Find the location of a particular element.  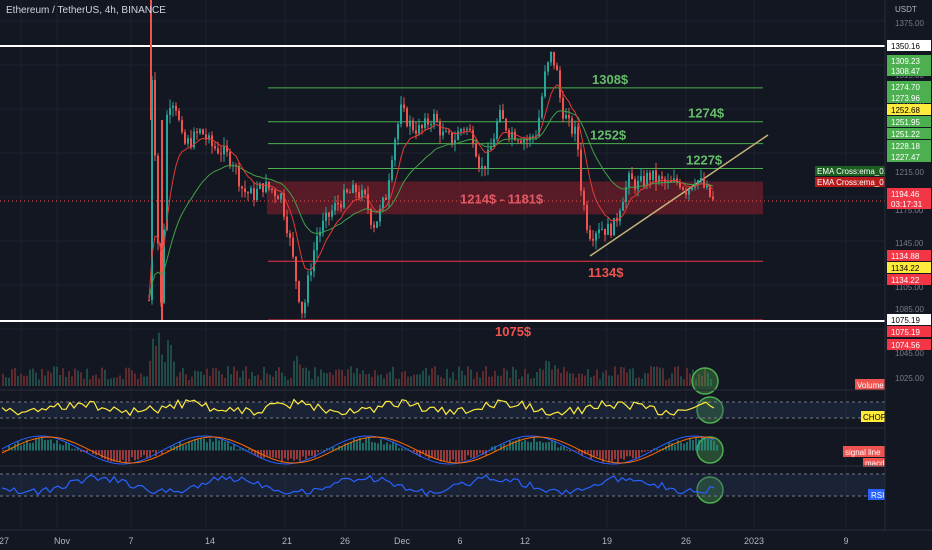

level-label: 1252$ is located at coordinates (608, 135).